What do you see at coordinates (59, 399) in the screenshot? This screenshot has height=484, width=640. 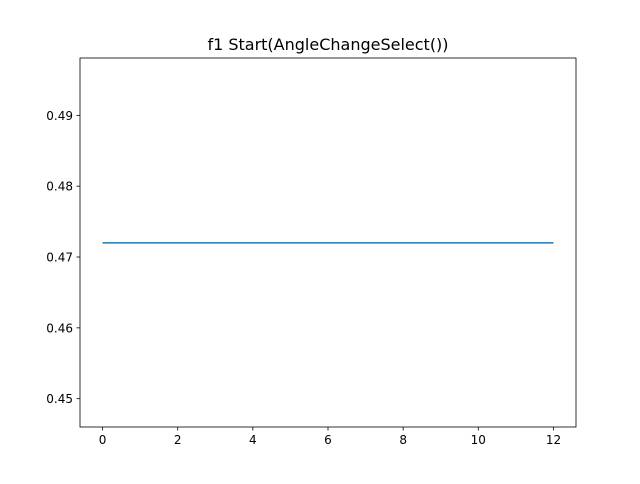 I see `y-tick-label: 0.45` at bounding box center [59, 399].